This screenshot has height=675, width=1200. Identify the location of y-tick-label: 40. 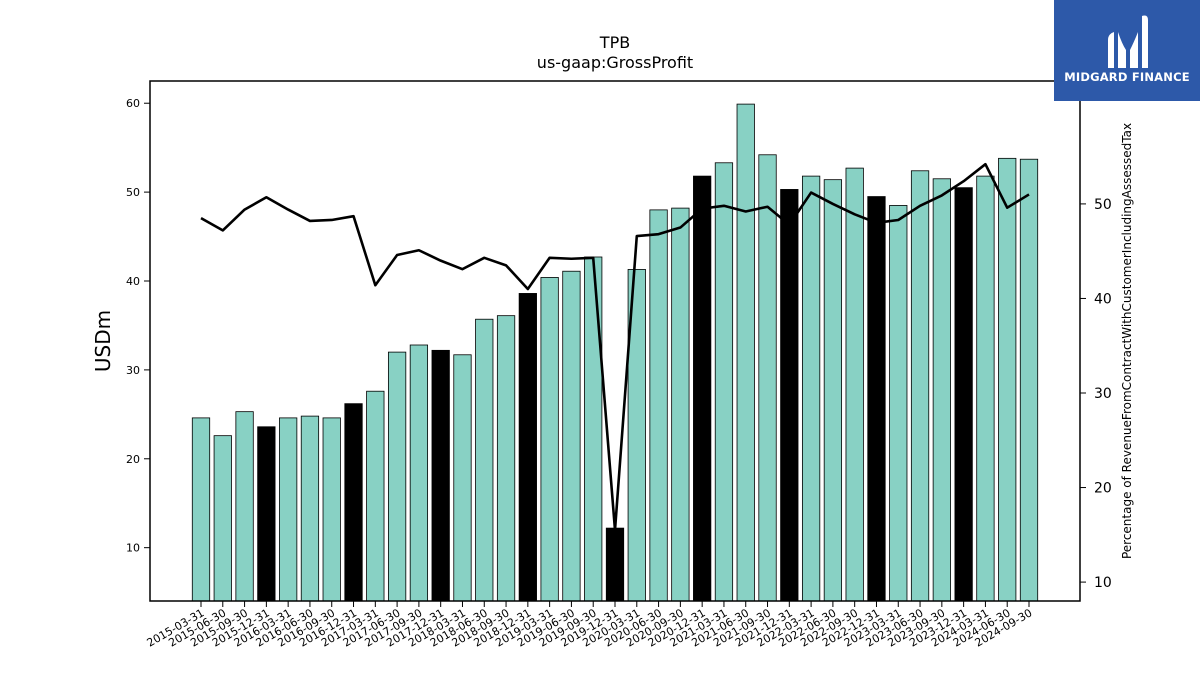
(133, 281).